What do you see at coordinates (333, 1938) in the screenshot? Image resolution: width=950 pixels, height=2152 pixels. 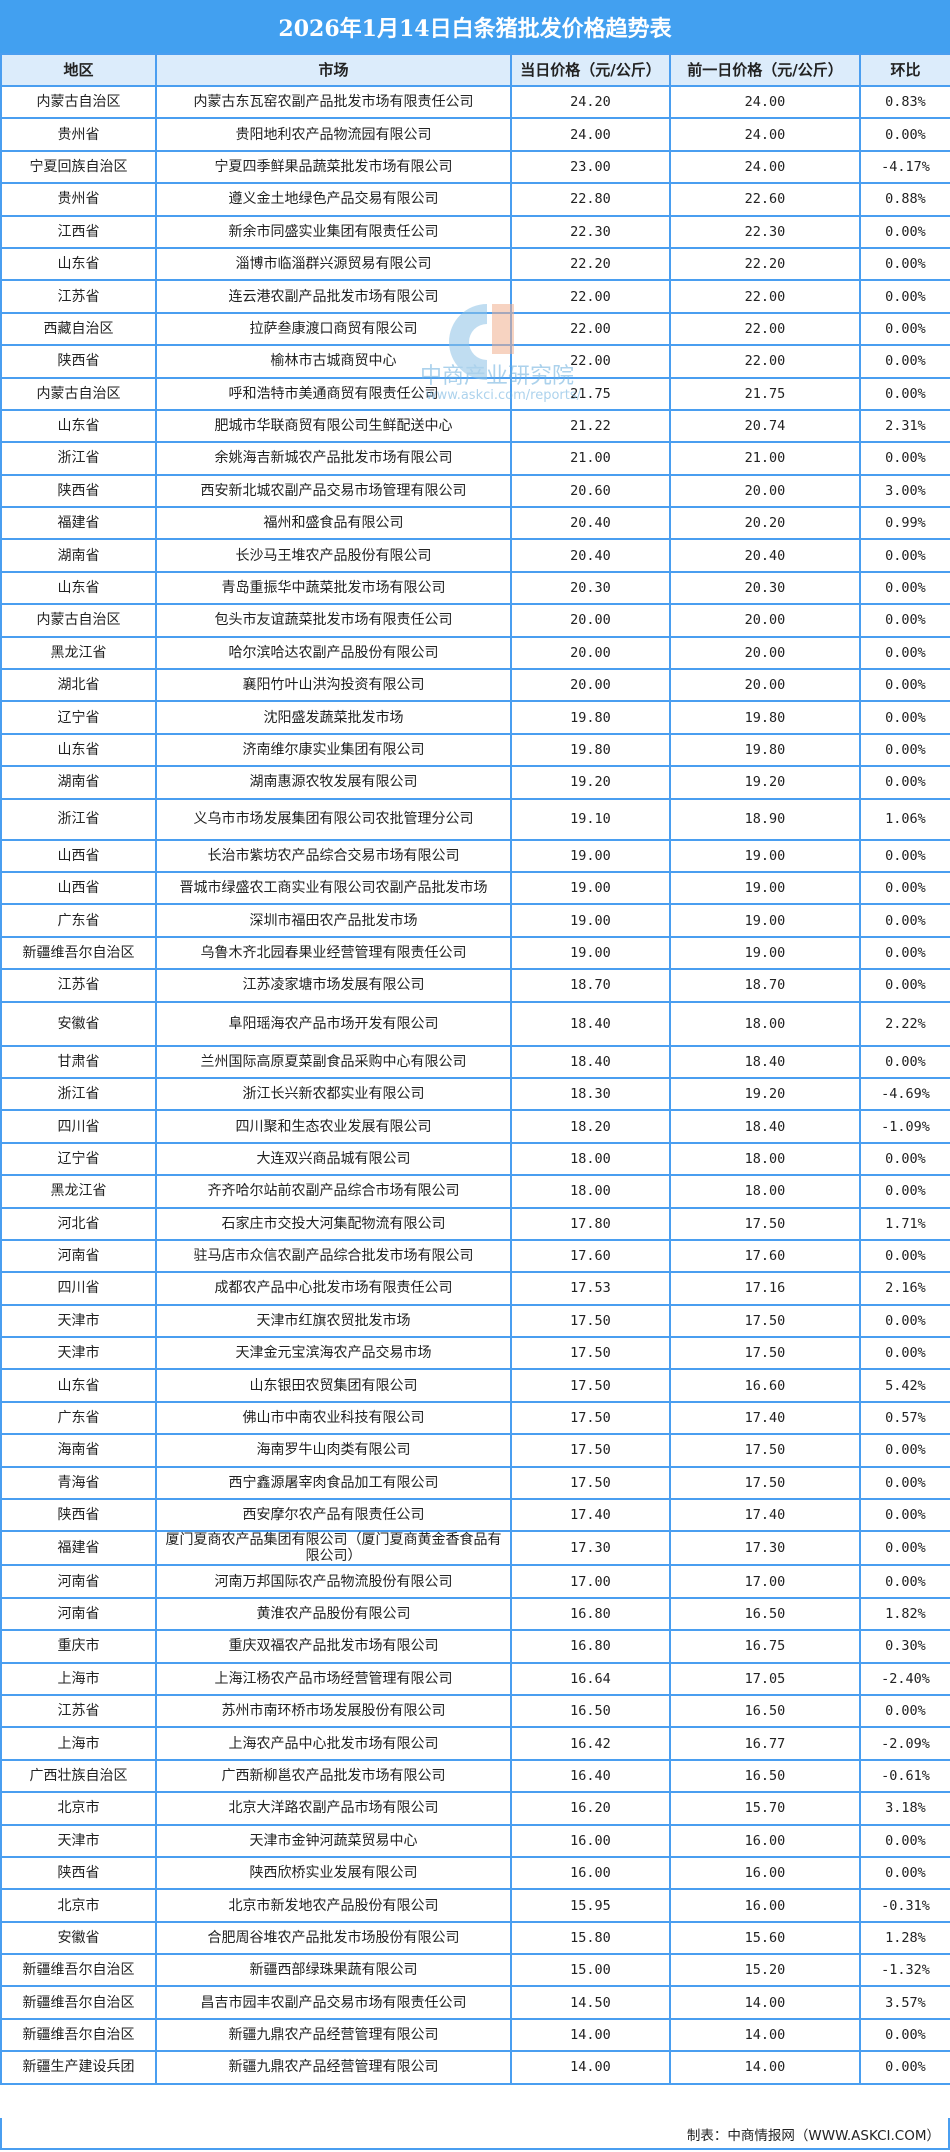 I see `cell-market: 合肥周谷堆农产品批发市场股份有限公司` at bounding box center [333, 1938].